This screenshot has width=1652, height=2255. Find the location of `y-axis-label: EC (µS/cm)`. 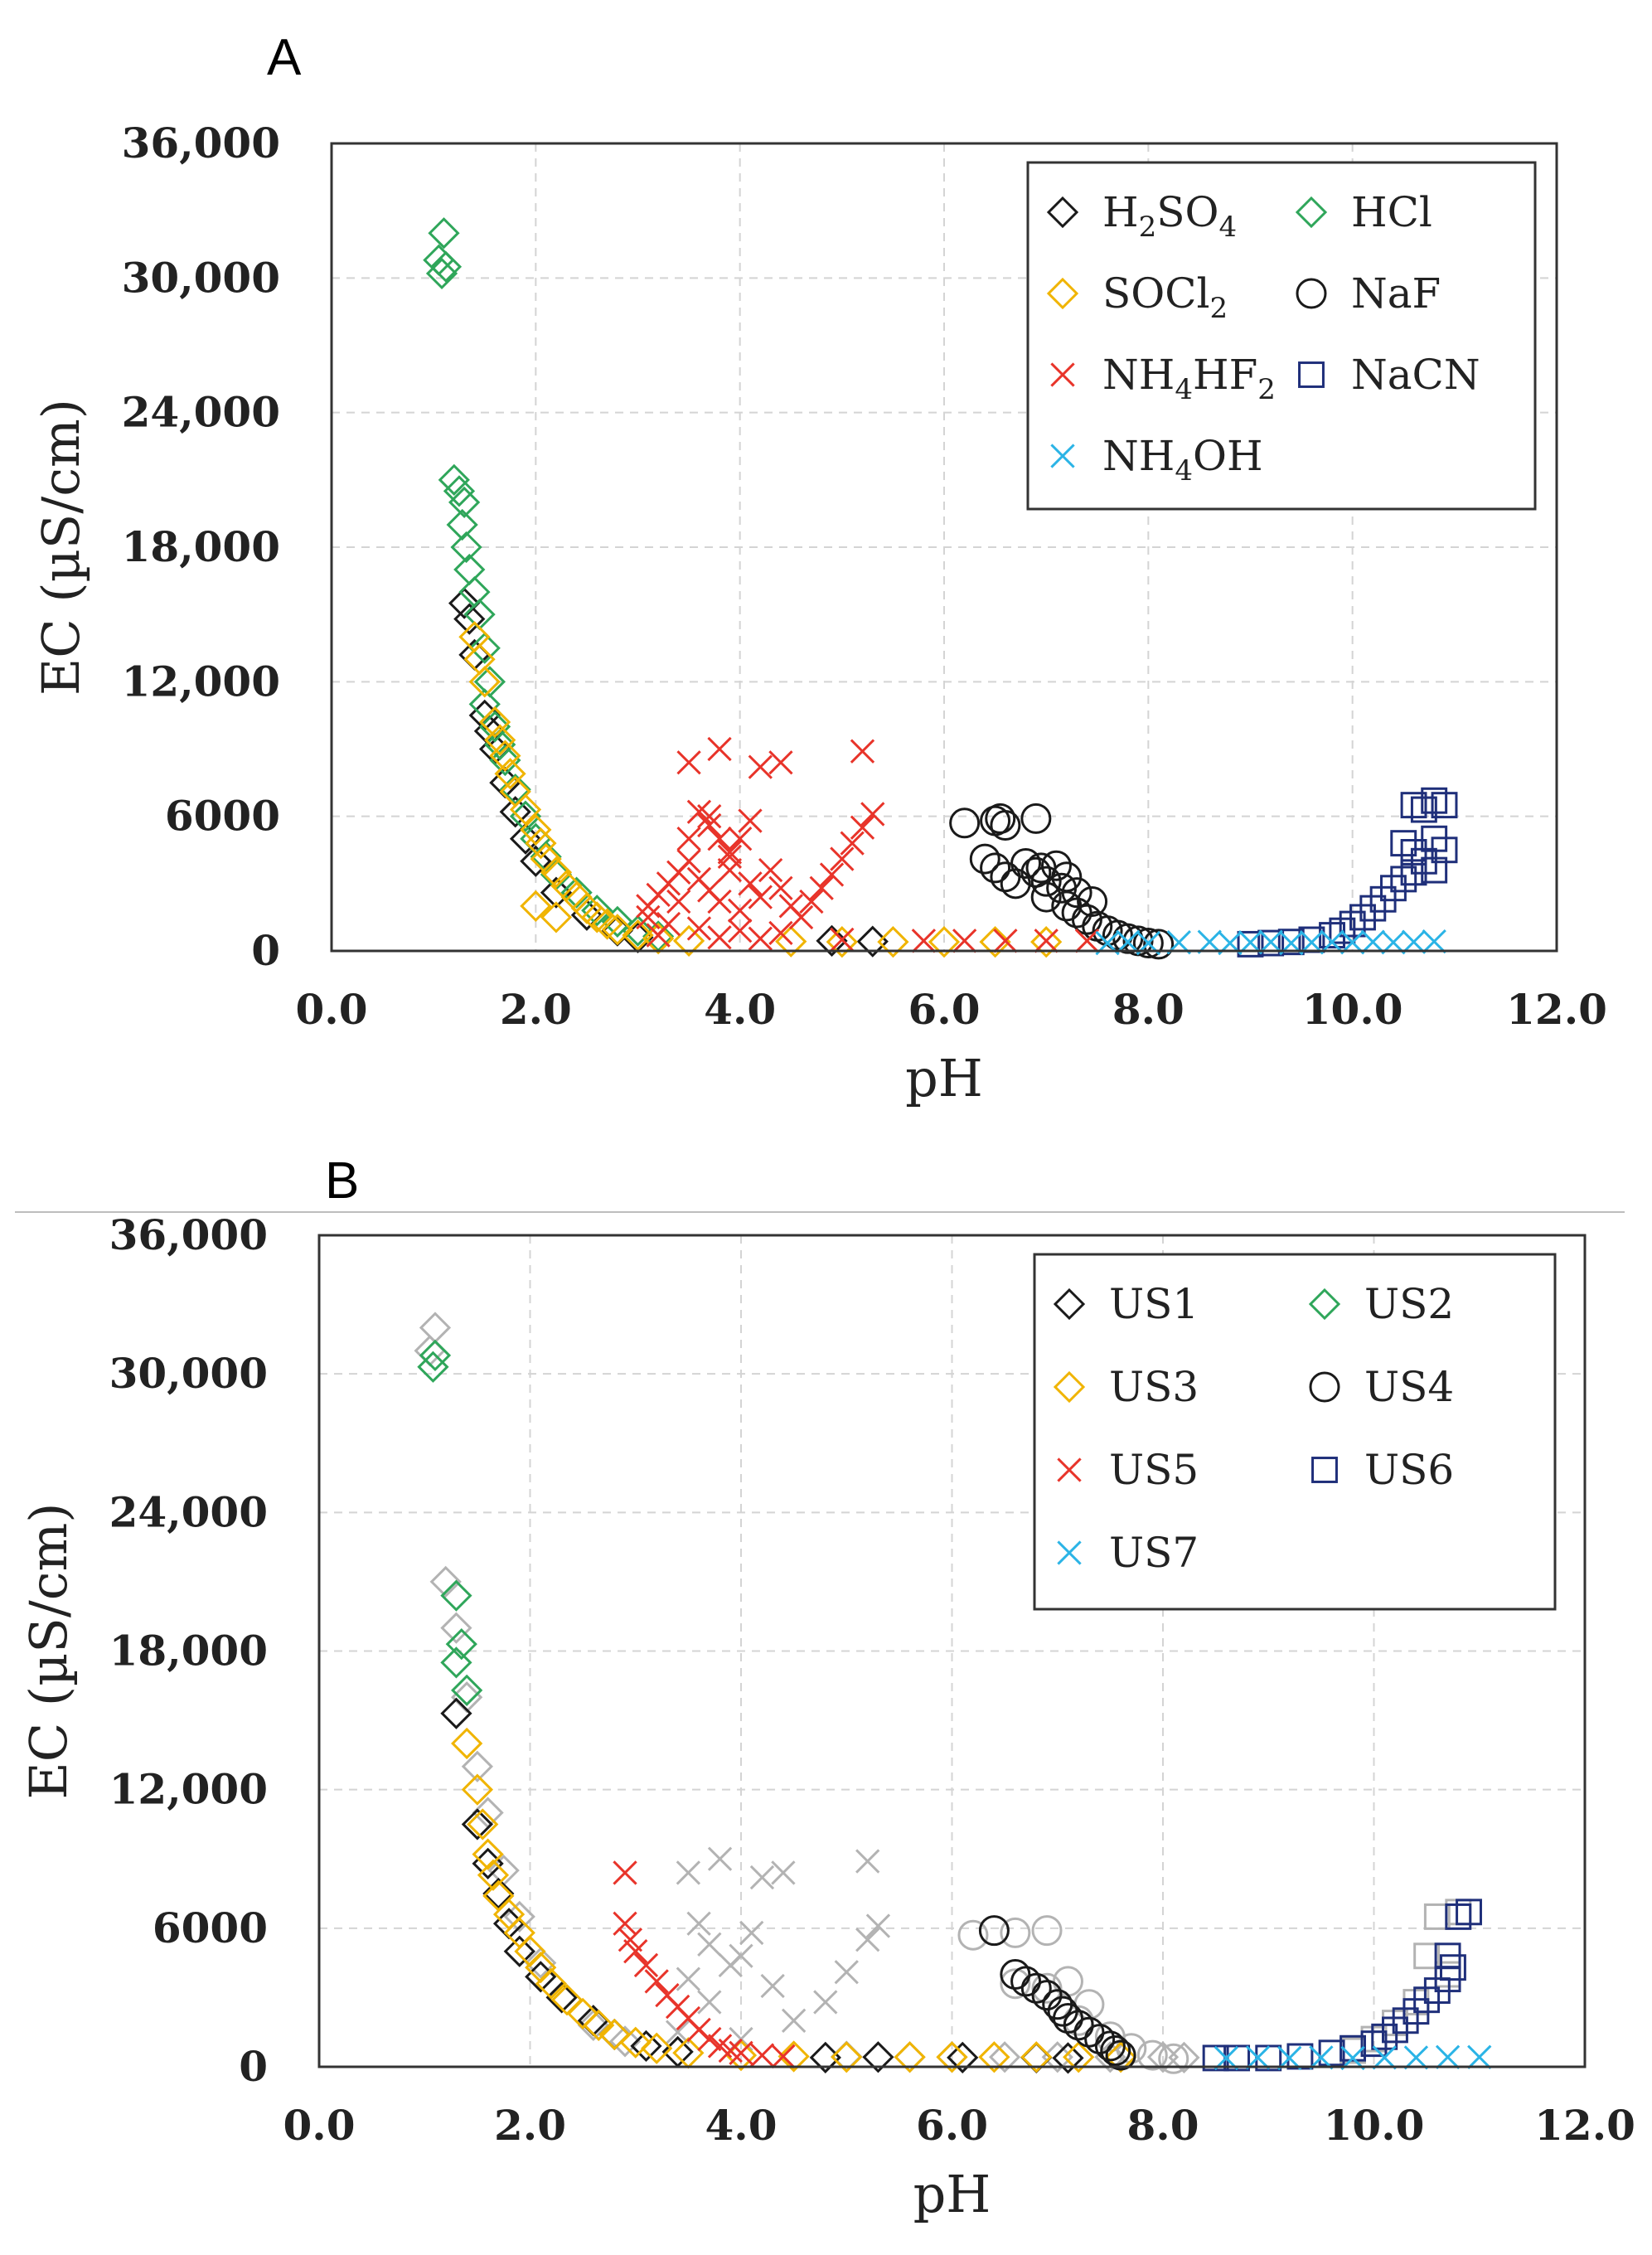

y-axis-label: EC (µS/cm) is located at coordinates (61, 548).